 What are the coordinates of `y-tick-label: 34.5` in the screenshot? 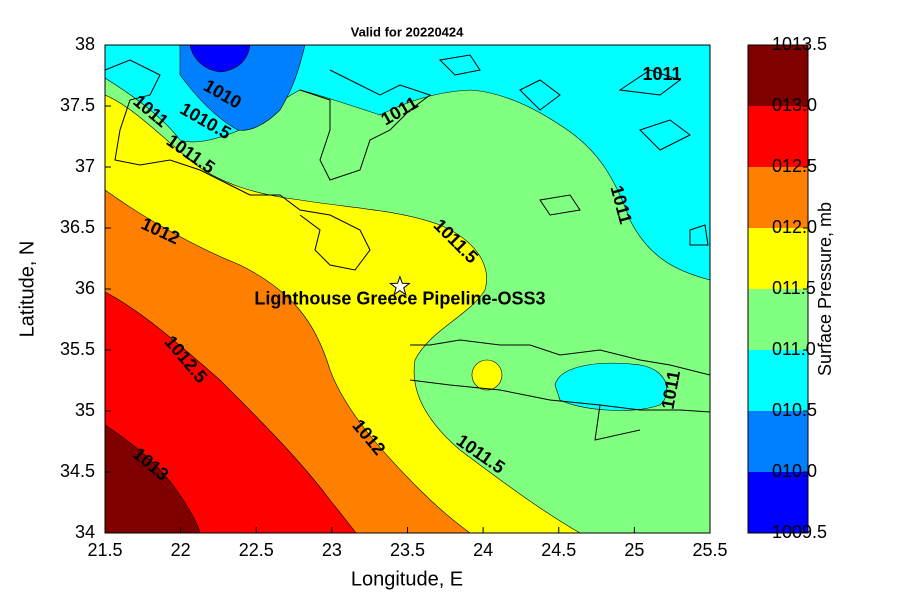 It's located at (77, 471).